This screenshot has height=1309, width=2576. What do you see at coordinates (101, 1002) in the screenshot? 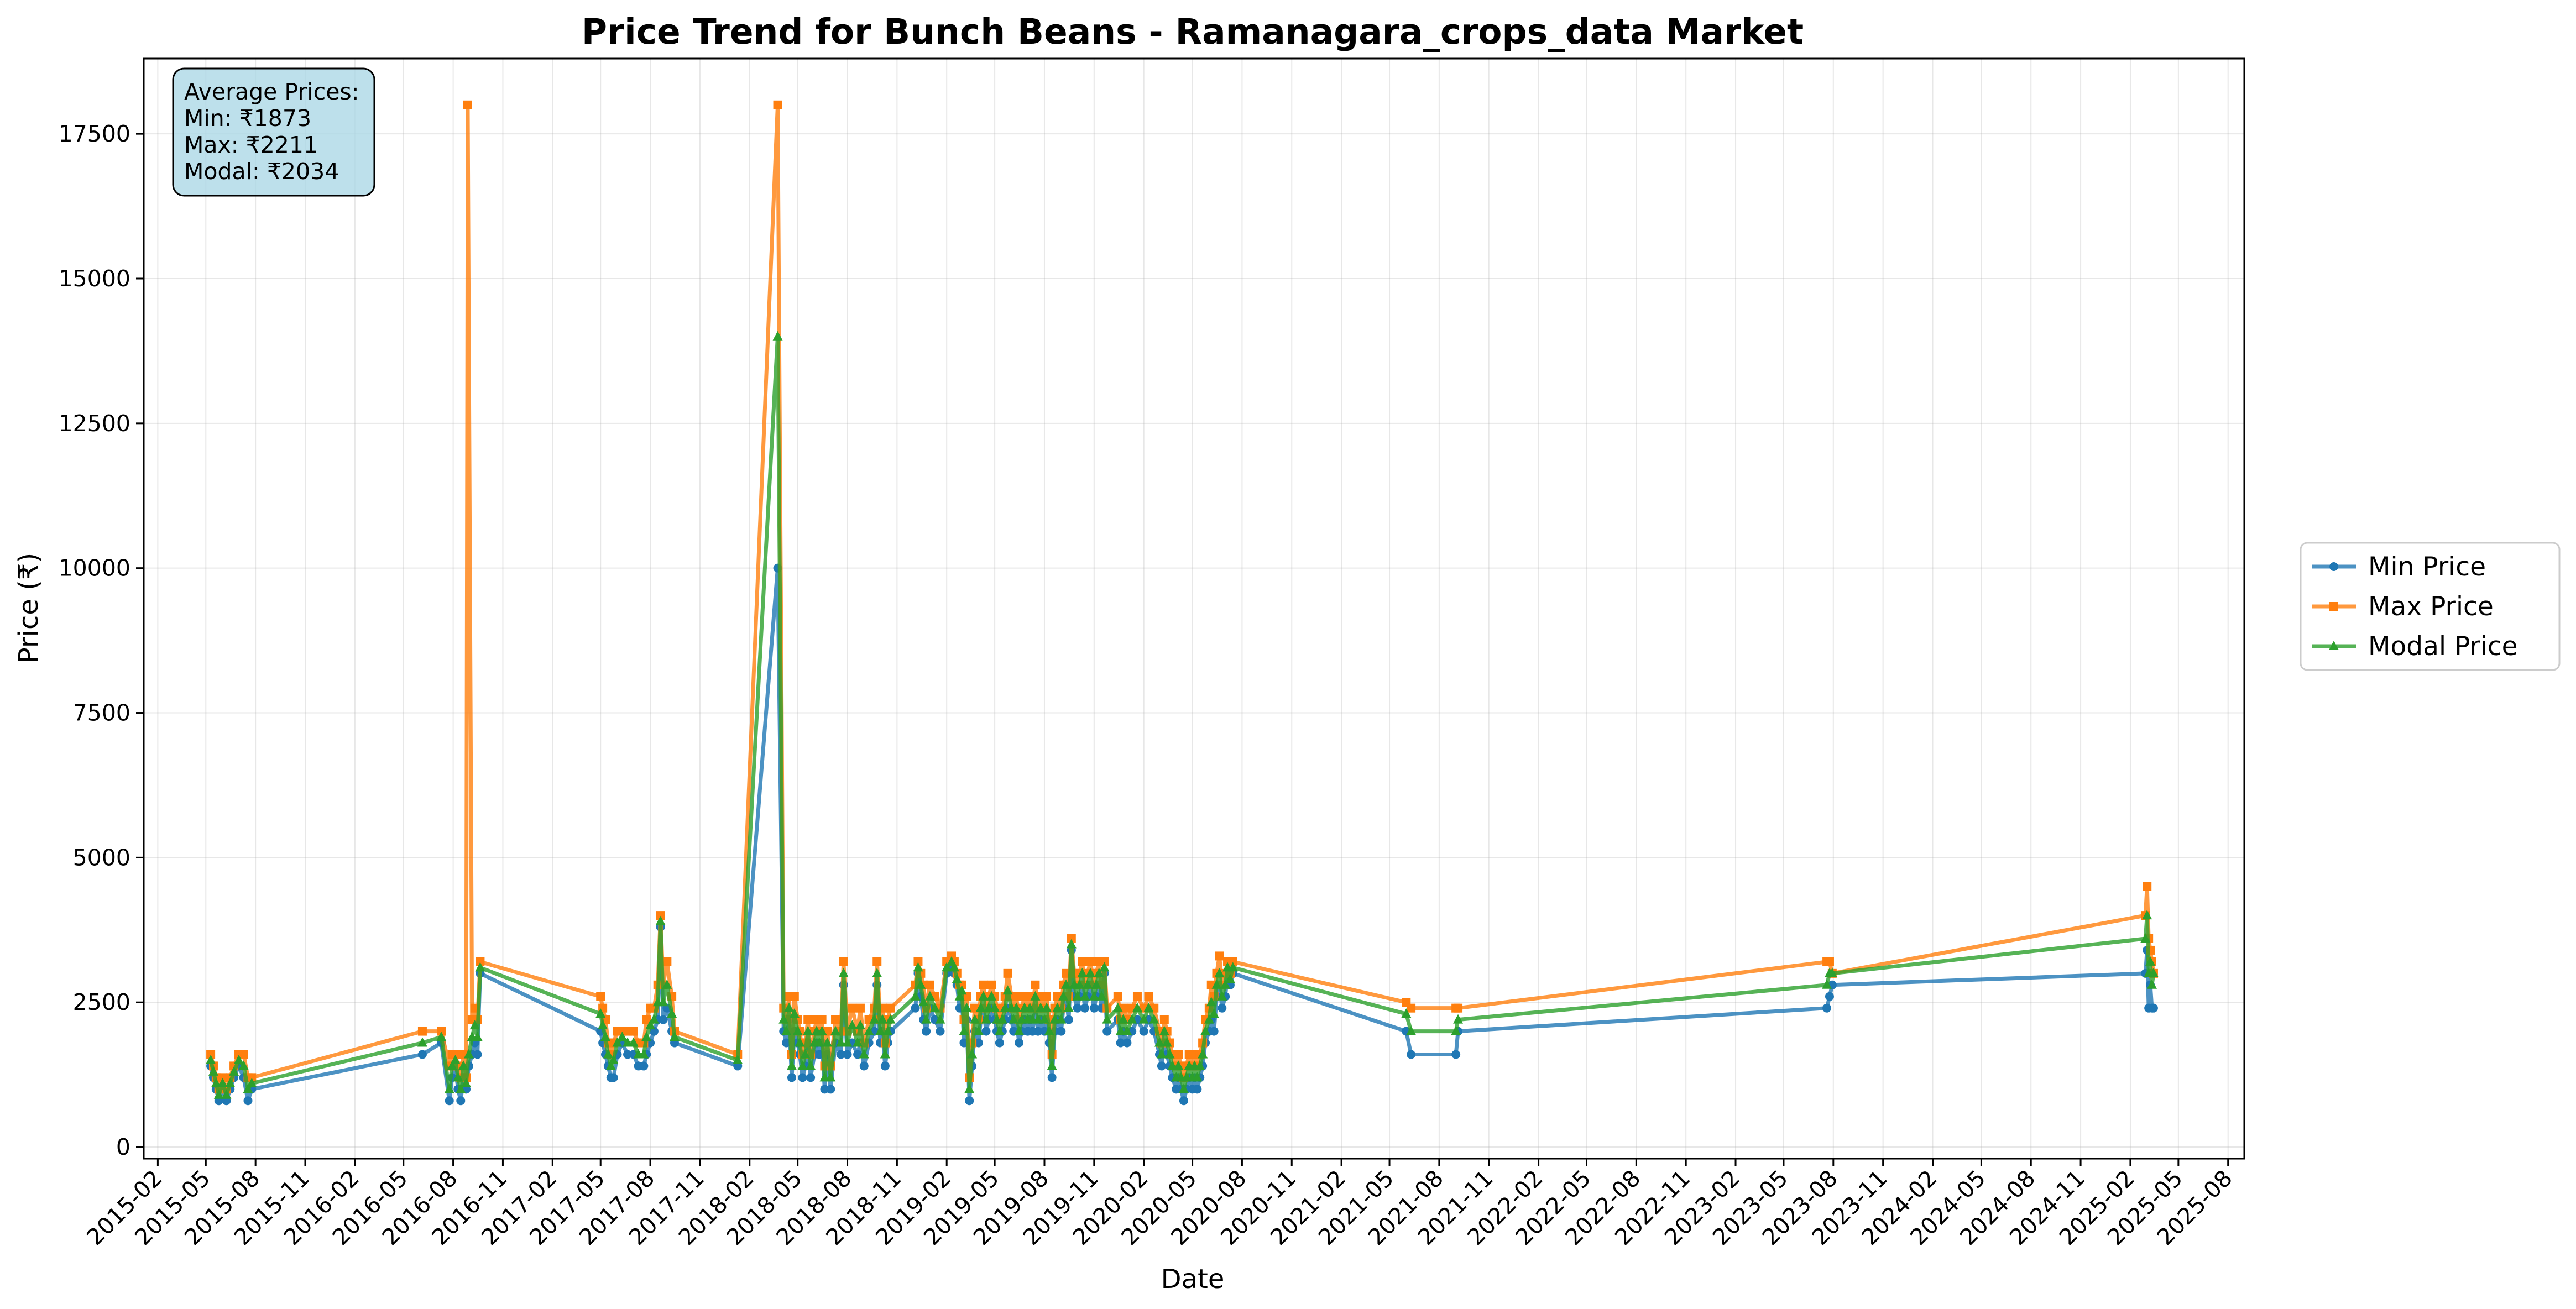
I see `y-tick-label: 2500` at bounding box center [101, 1002].